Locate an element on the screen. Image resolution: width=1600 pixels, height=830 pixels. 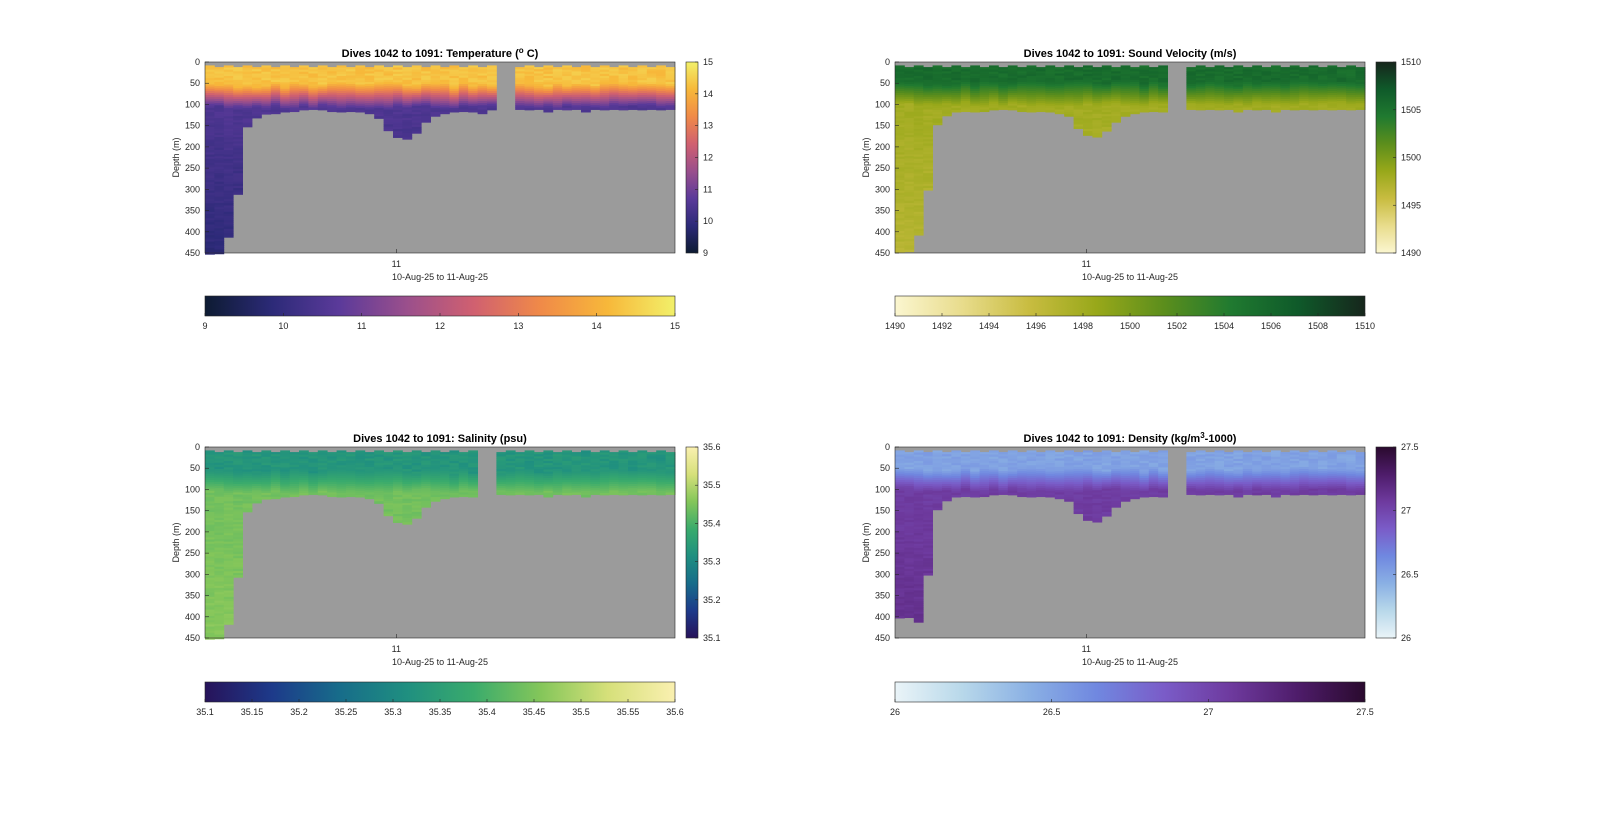
bottom-colorbar-label: 35.2 is located at coordinates (299, 712).